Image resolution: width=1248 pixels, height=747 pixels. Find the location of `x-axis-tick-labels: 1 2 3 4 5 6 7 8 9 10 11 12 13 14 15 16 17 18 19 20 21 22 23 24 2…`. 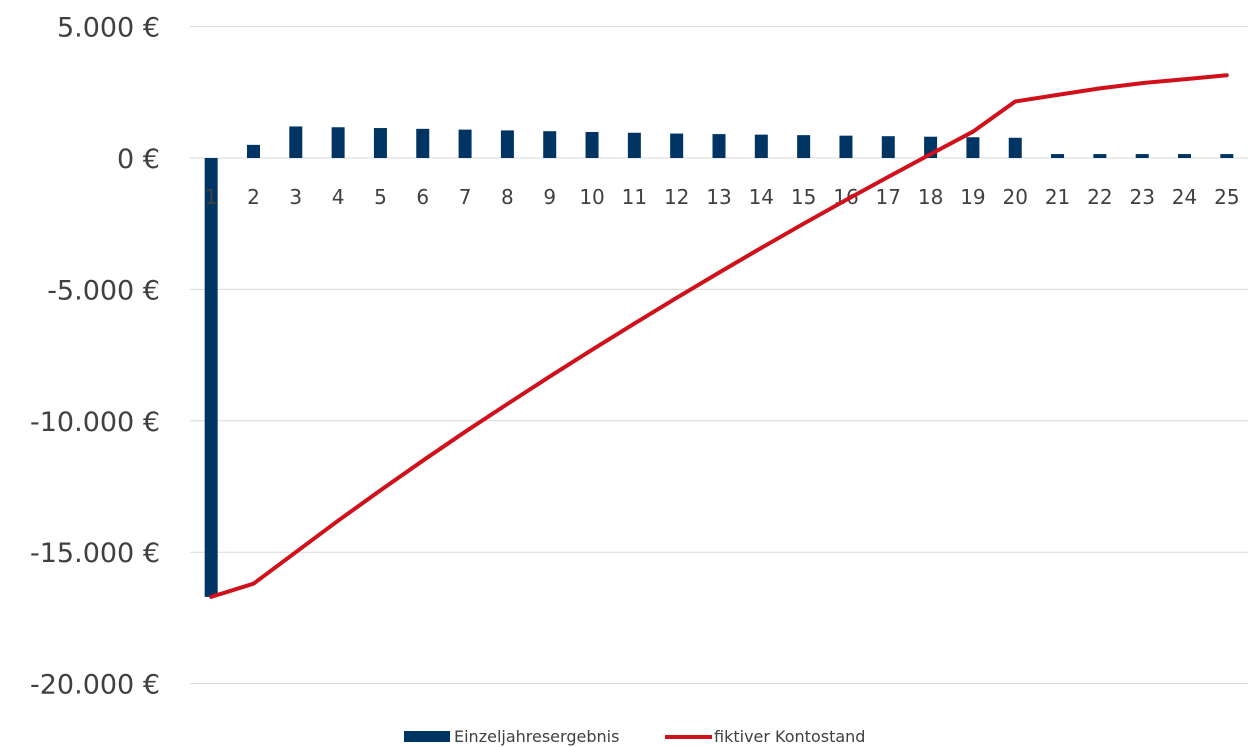

x-axis-tick-labels: 1 2 3 4 5 6 7 8 9 10 11 12 13 14 15 16 17 18 19 20 21 22 23 24 2… is located at coordinates (722, 197).